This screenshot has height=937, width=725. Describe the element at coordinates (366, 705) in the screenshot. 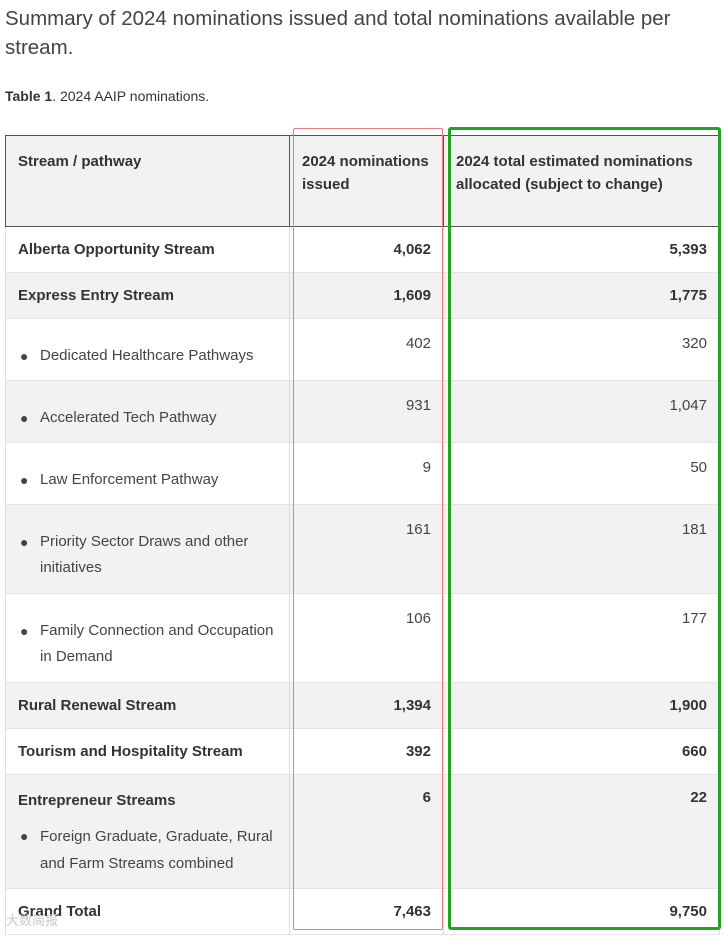

I see `row-issued: 1,394` at that location.